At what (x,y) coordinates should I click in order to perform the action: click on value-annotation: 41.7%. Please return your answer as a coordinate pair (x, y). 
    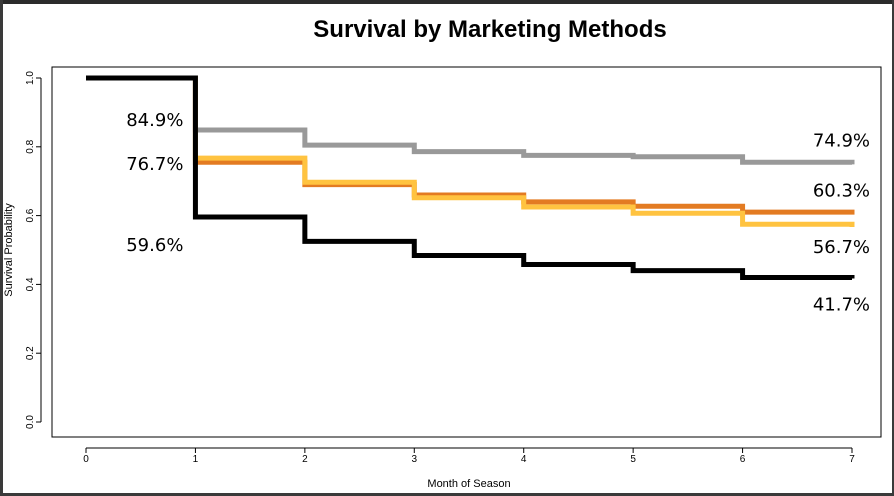
    Looking at the image, I should click on (841, 305).